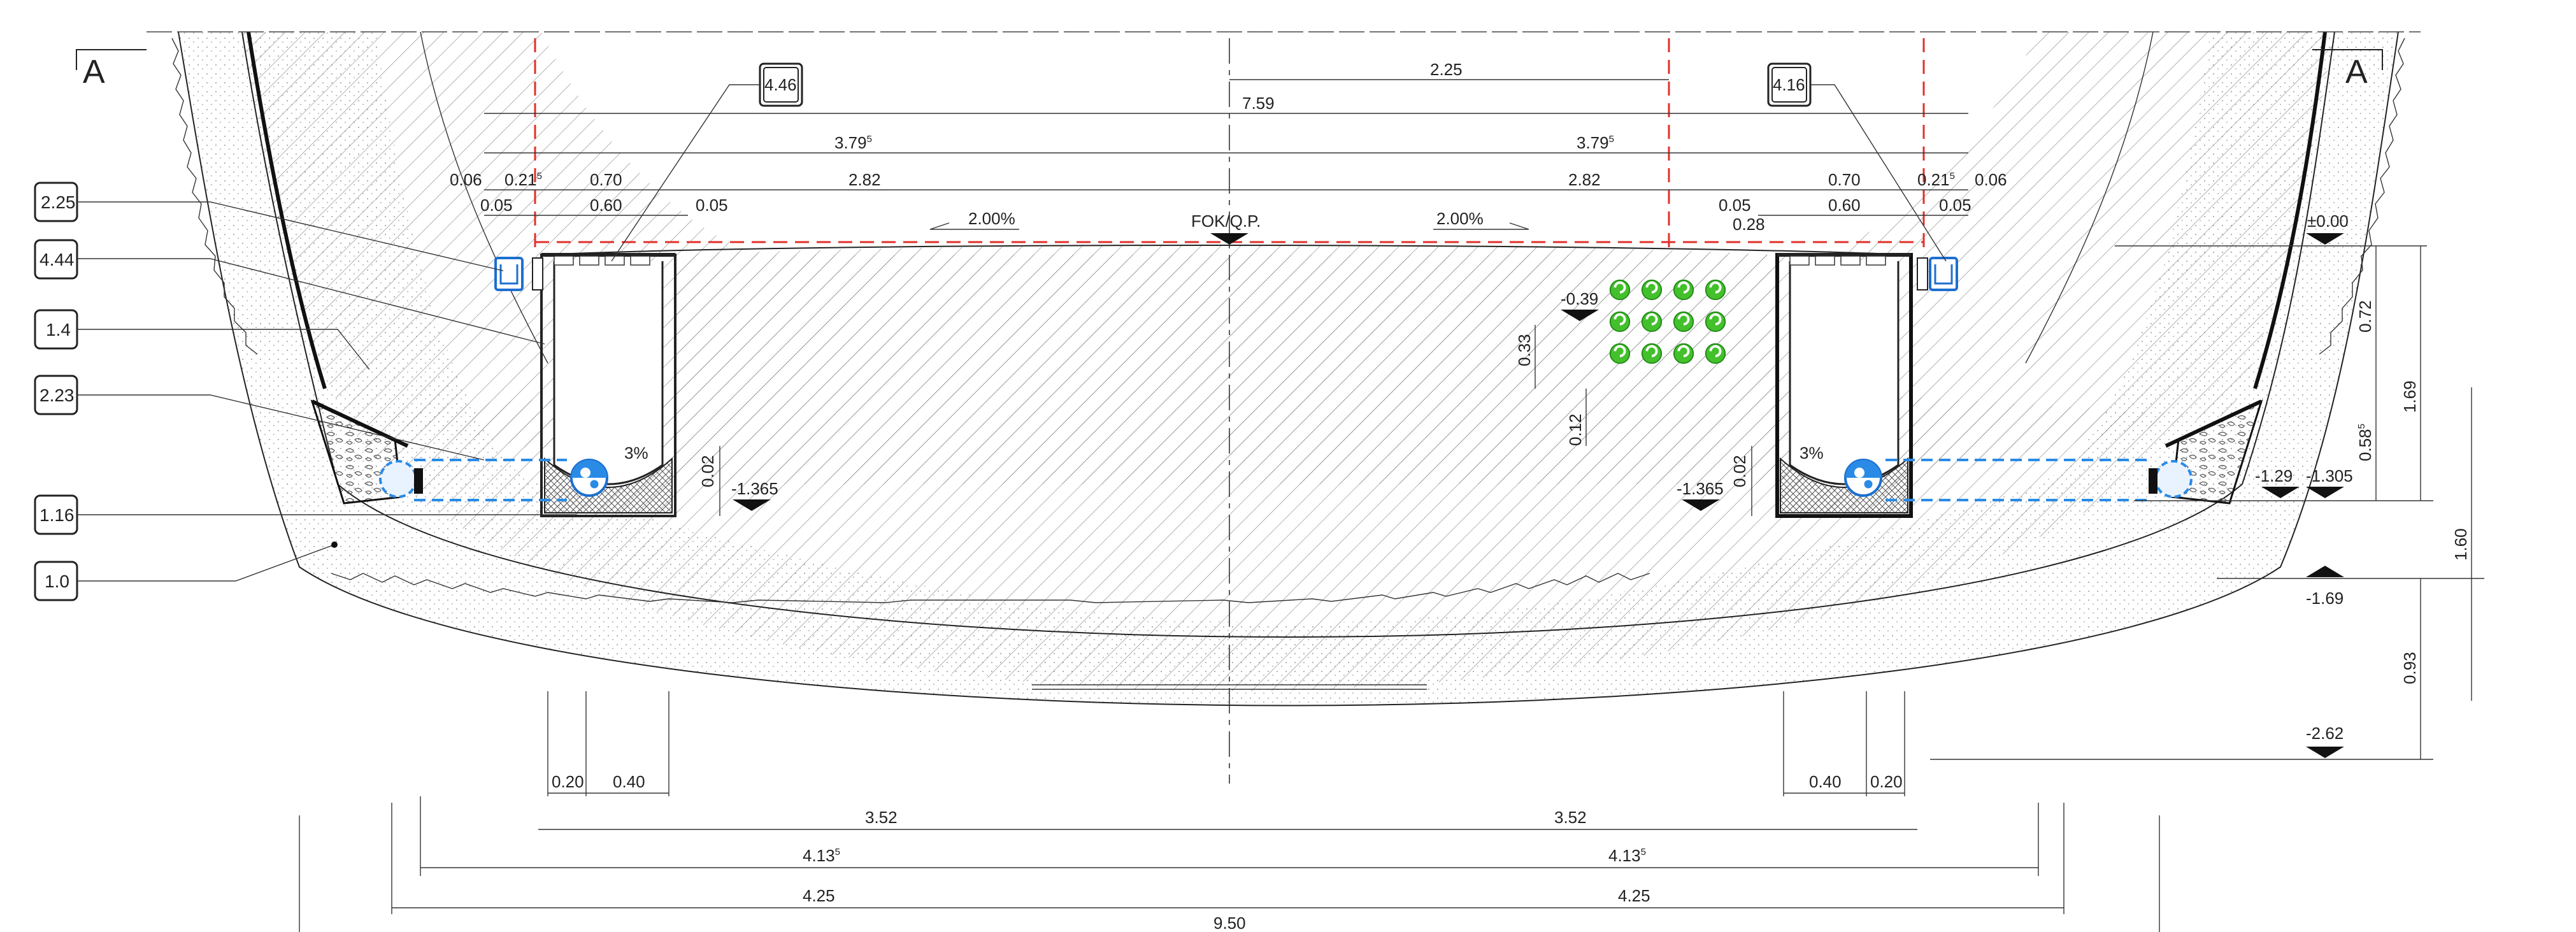 The height and width of the screenshot is (932, 2576). Describe the element at coordinates (305, 514) in the screenshot. I see `tag-116: 1.16` at that location.